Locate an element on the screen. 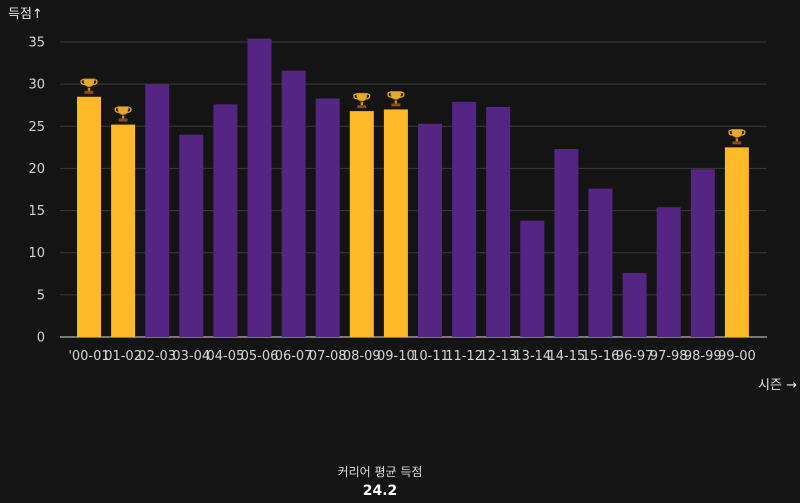 The width and height of the screenshot is (800, 503). x-tick-label: 10-11 is located at coordinates (430, 356).